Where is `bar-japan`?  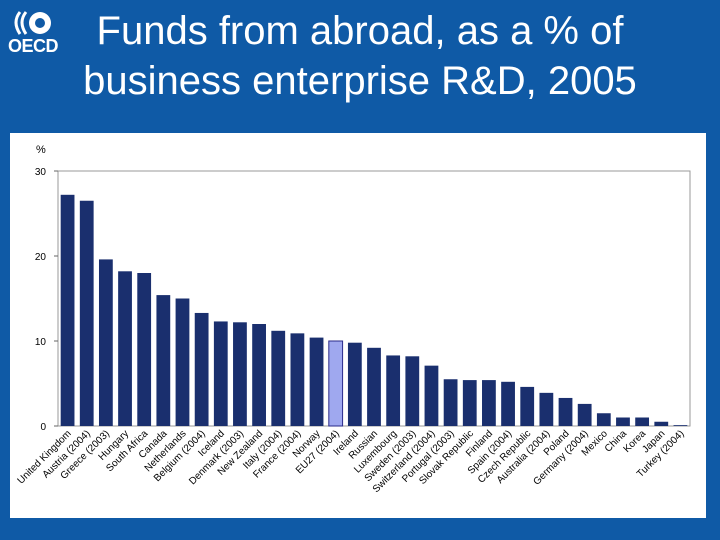 bar-japan is located at coordinates (661, 423).